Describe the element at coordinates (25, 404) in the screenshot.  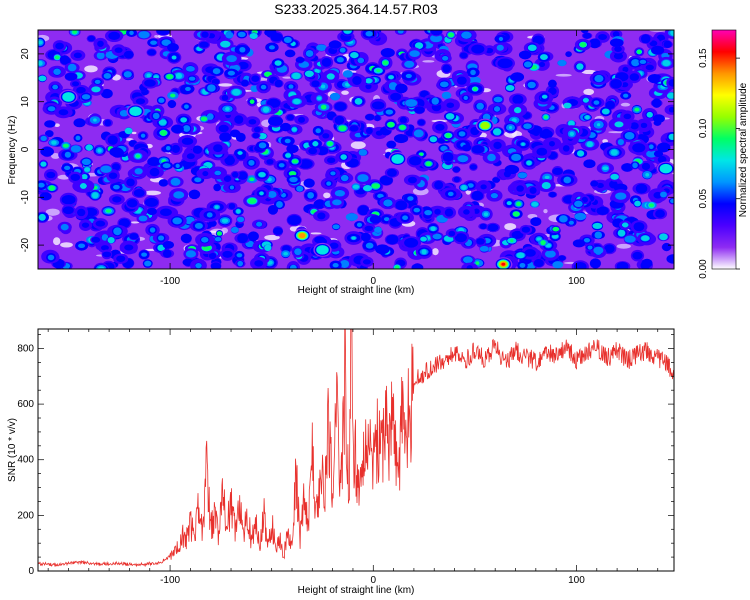
I see `snr-y-tick-label: 600` at that location.